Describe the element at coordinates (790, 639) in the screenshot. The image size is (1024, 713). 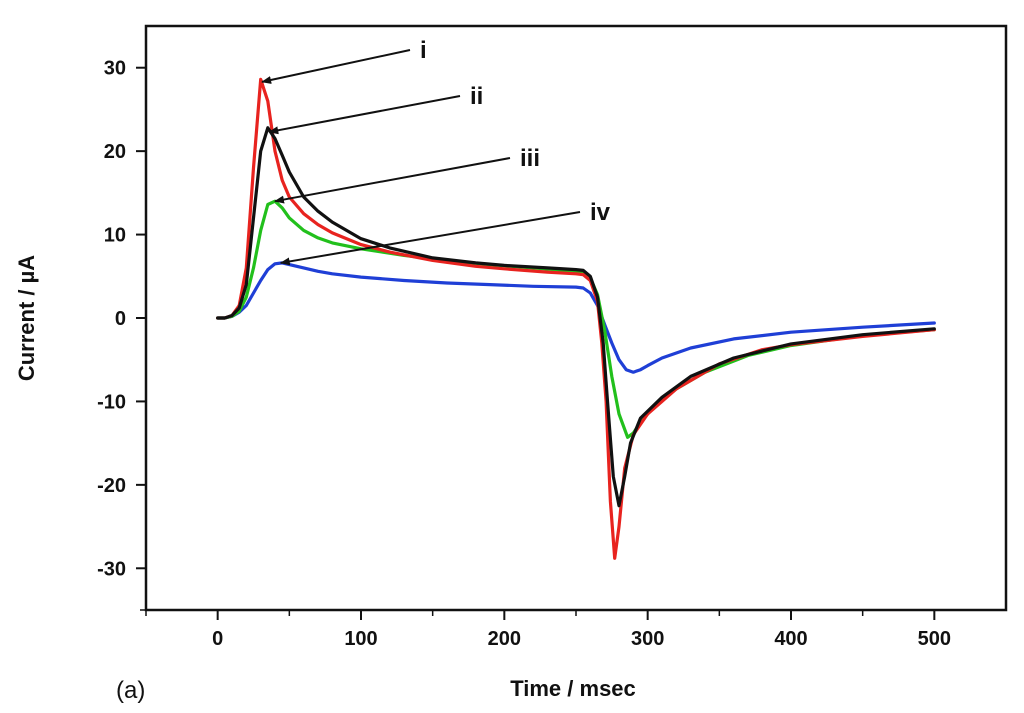
I see `x-tick-label: 400` at that location.